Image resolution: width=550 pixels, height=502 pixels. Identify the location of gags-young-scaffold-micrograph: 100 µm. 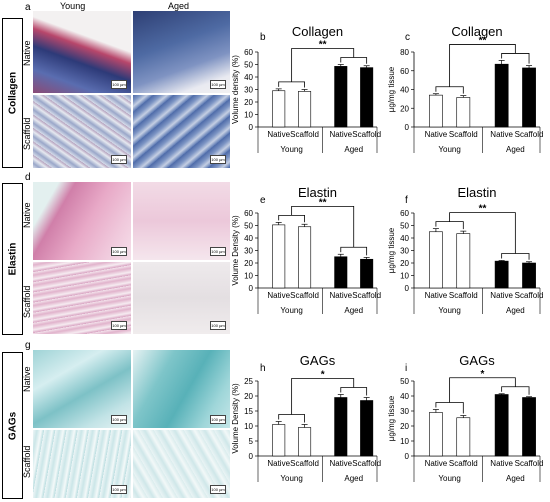
(82, 464).